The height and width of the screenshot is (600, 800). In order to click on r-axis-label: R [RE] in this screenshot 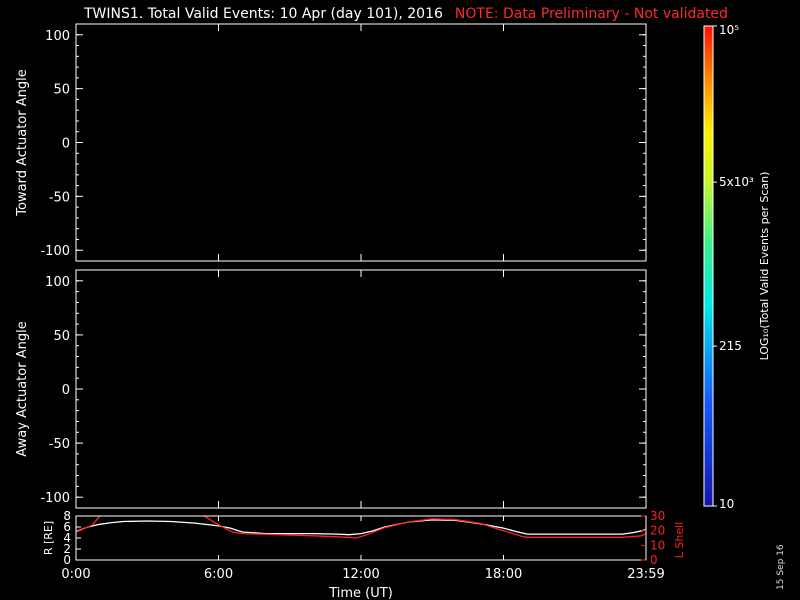, I will do `click(48, 538)`.